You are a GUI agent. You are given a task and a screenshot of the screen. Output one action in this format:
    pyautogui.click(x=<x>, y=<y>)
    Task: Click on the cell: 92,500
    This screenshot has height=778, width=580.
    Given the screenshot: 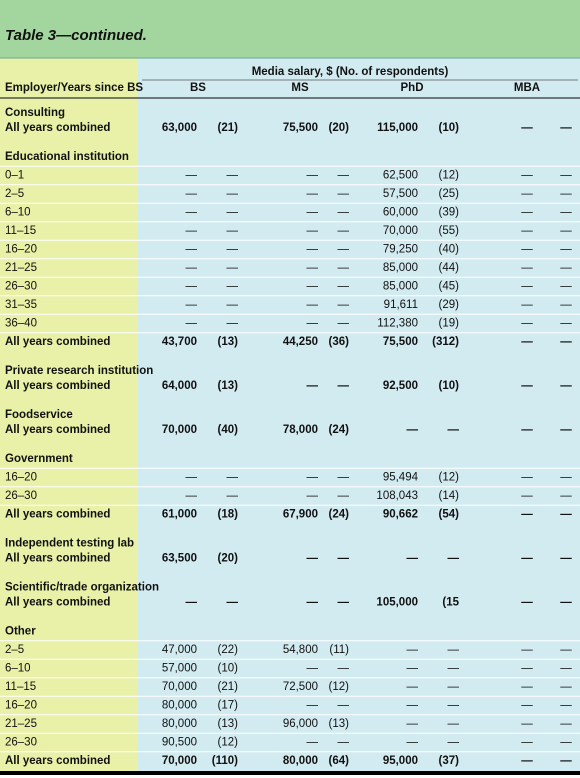 What is the action you would take?
    pyautogui.click(x=400, y=386)
    